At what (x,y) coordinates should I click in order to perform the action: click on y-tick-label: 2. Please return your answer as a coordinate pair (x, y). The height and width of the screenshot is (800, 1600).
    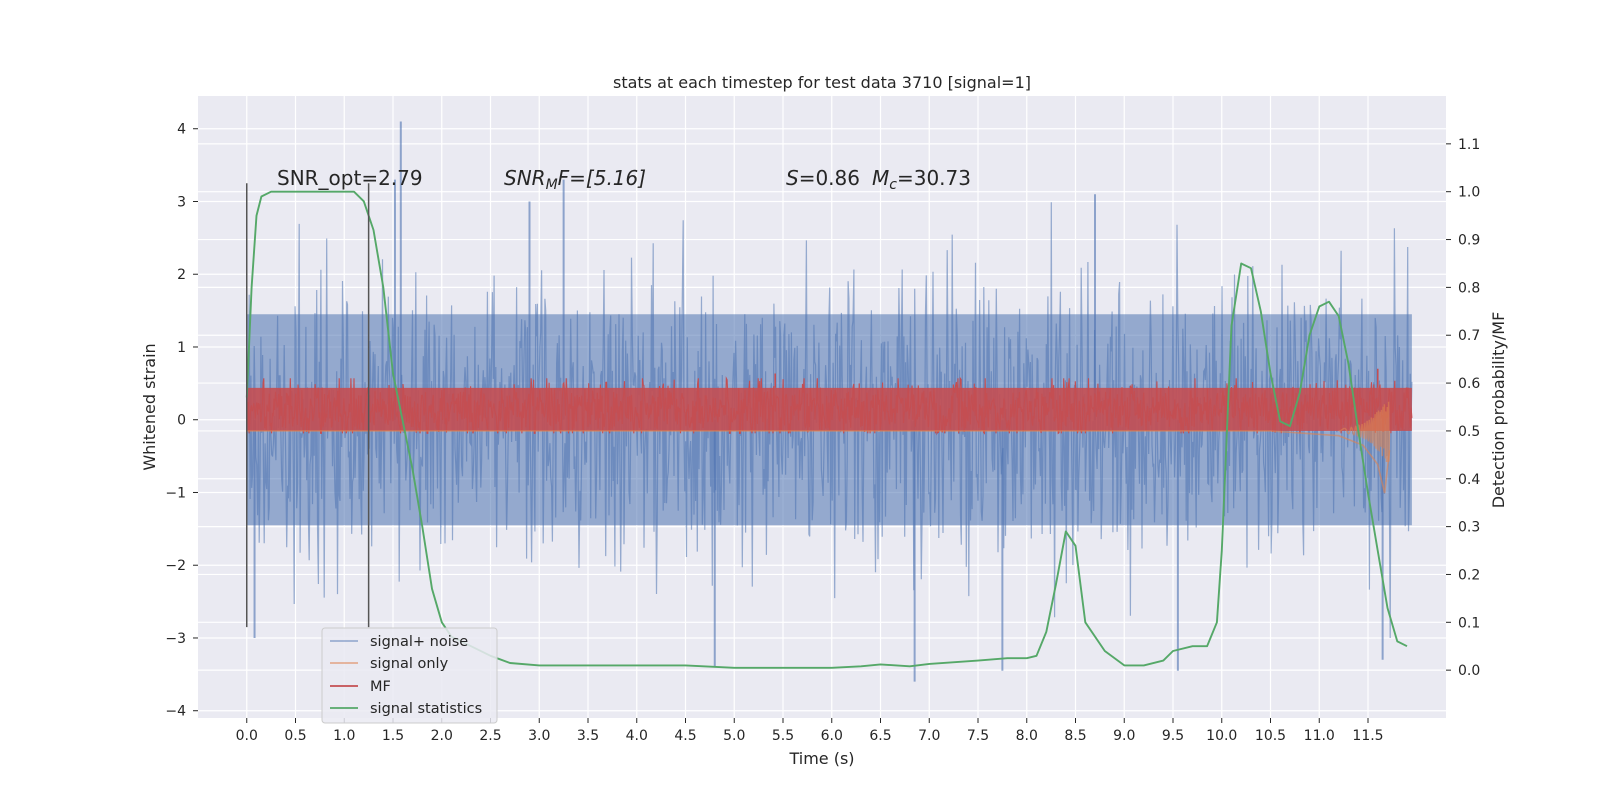
    Looking at the image, I should click on (181, 275).